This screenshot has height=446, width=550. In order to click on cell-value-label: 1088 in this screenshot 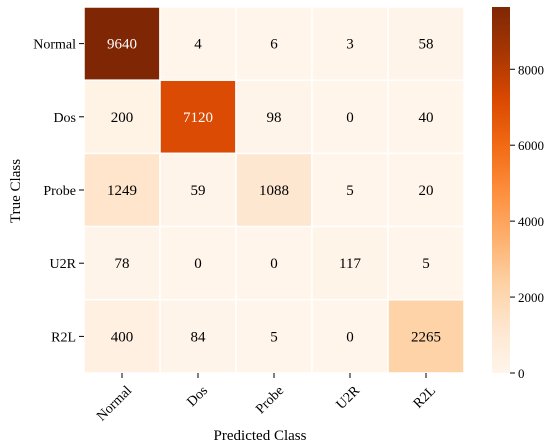, I will do `click(274, 191)`.